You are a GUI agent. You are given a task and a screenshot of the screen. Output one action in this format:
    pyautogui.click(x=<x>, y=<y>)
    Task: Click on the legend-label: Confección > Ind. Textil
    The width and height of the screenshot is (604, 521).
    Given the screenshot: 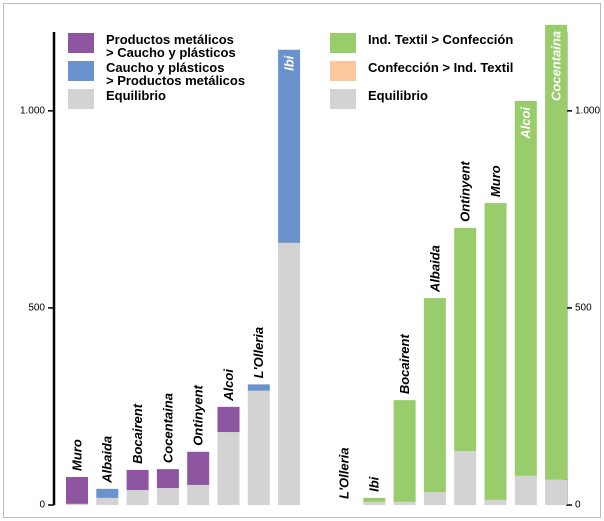 What is the action you would take?
    pyautogui.click(x=441, y=67)
    